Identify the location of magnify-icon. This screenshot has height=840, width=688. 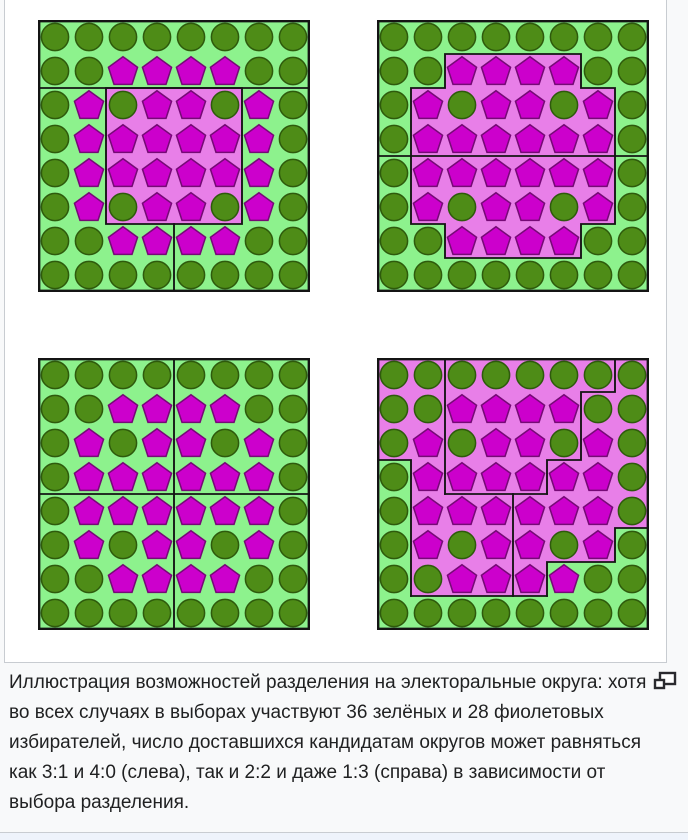
(665, 681).